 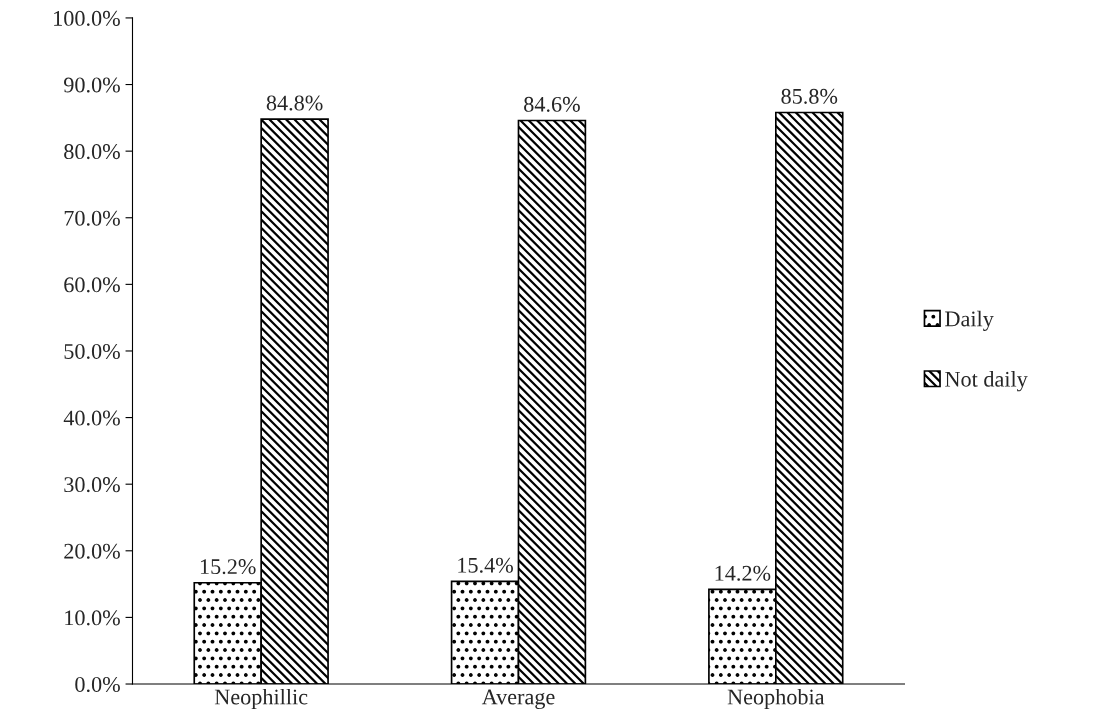 What do you see at coordinates (92, 85) in the screenshot?
I see `y-tick-label: 90.0%` at bounding box center [92, 85].